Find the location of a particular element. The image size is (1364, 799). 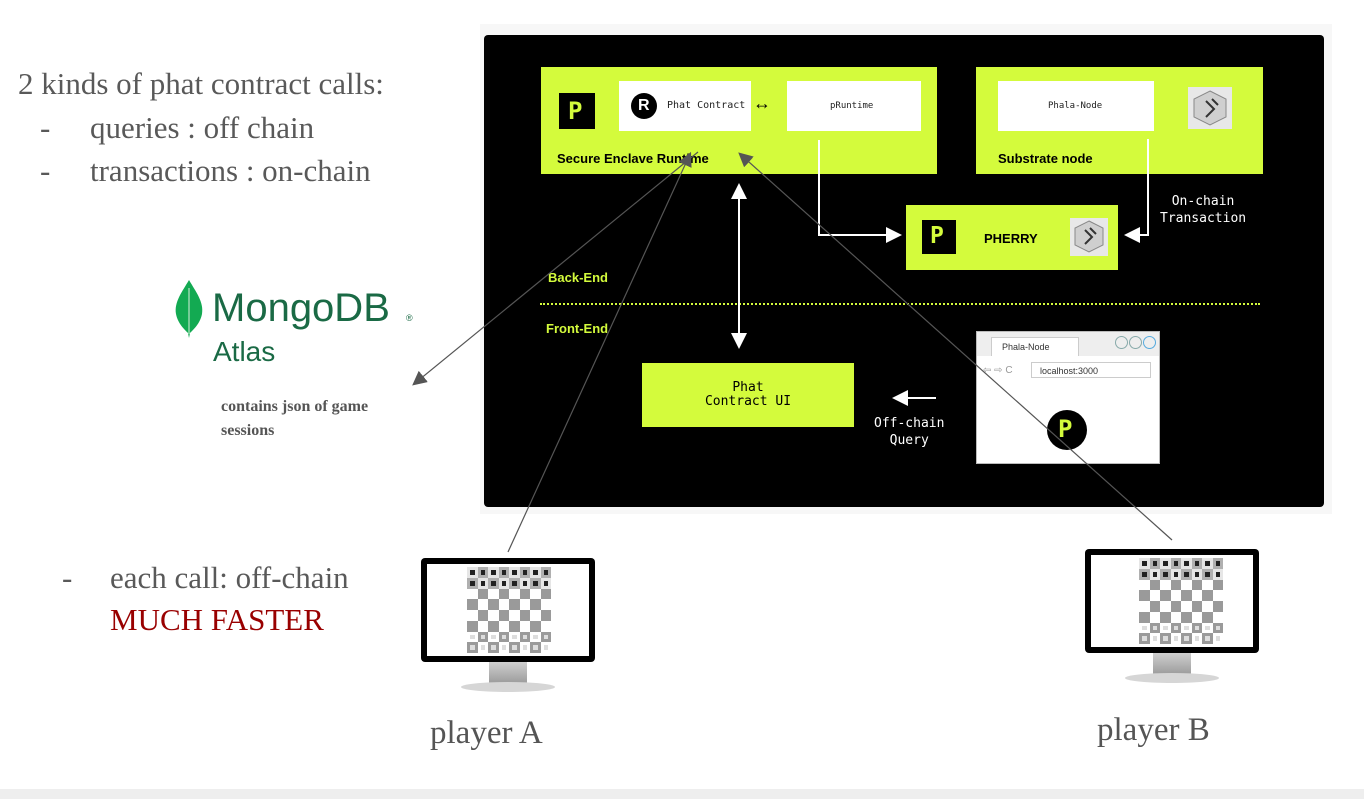

browser-nav-icons: ⇦ ⇨ C is located at coordinates (998, 370).